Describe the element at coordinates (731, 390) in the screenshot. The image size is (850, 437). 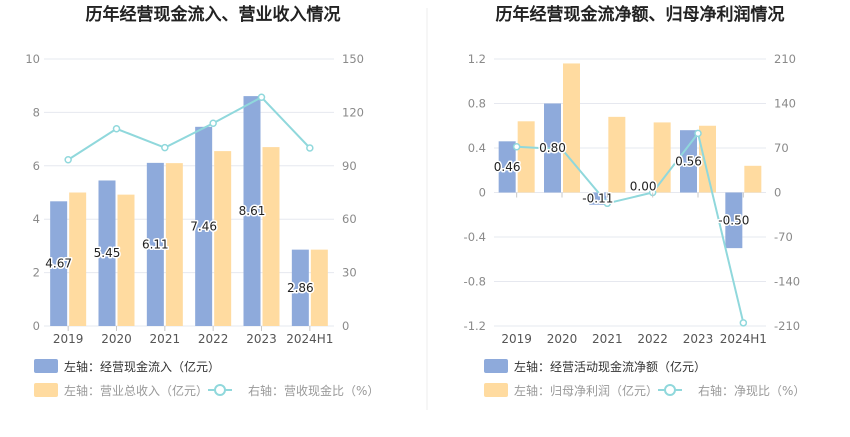
I see `legend-series-3: 右轴：净现比（%）` at that location.